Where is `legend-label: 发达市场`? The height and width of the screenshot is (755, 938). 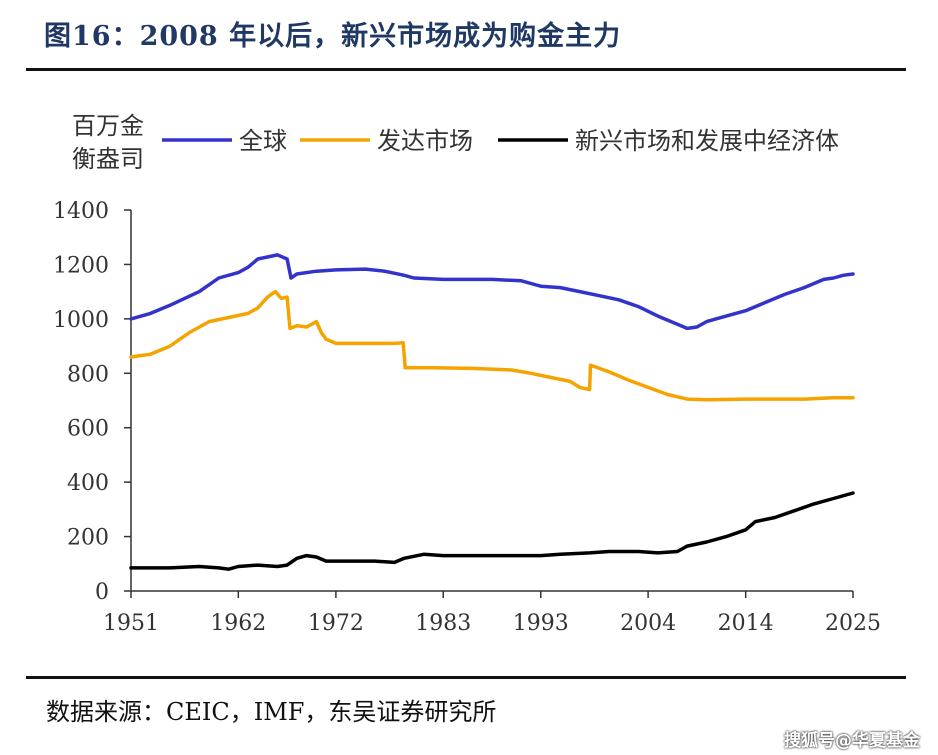
legend-label: 发达市场 is located at coordinates (425, 141).